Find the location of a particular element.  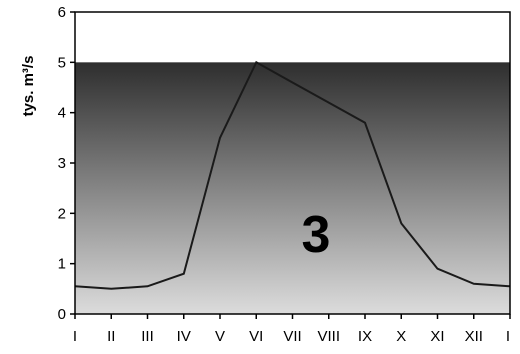

x-tick-label: XI is located at coordinates (437, 336).